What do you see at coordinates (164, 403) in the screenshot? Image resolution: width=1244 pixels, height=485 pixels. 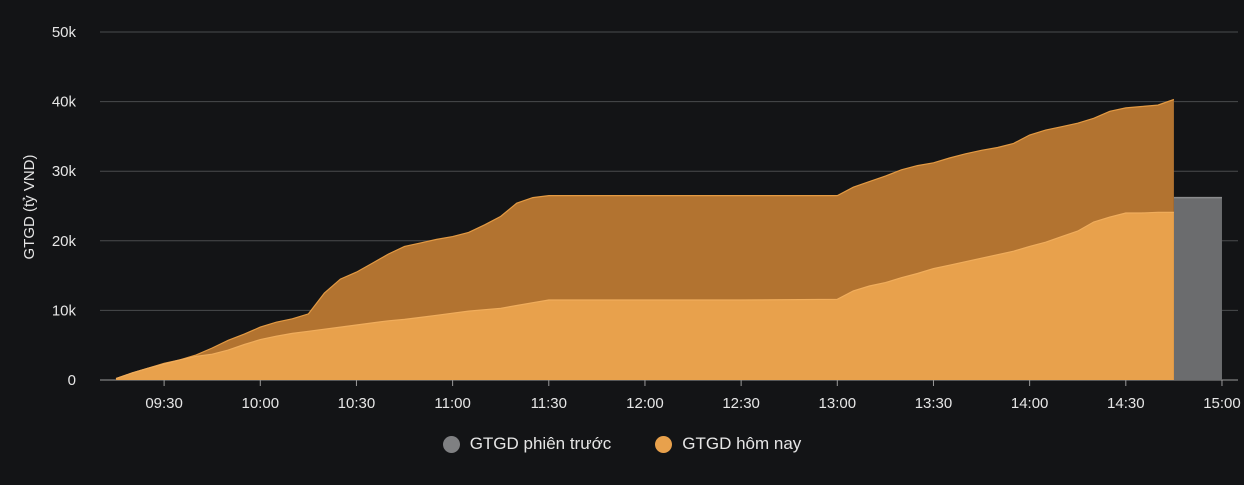 I see `x-tick-label: 09:30` at bounding box center [164, 403].